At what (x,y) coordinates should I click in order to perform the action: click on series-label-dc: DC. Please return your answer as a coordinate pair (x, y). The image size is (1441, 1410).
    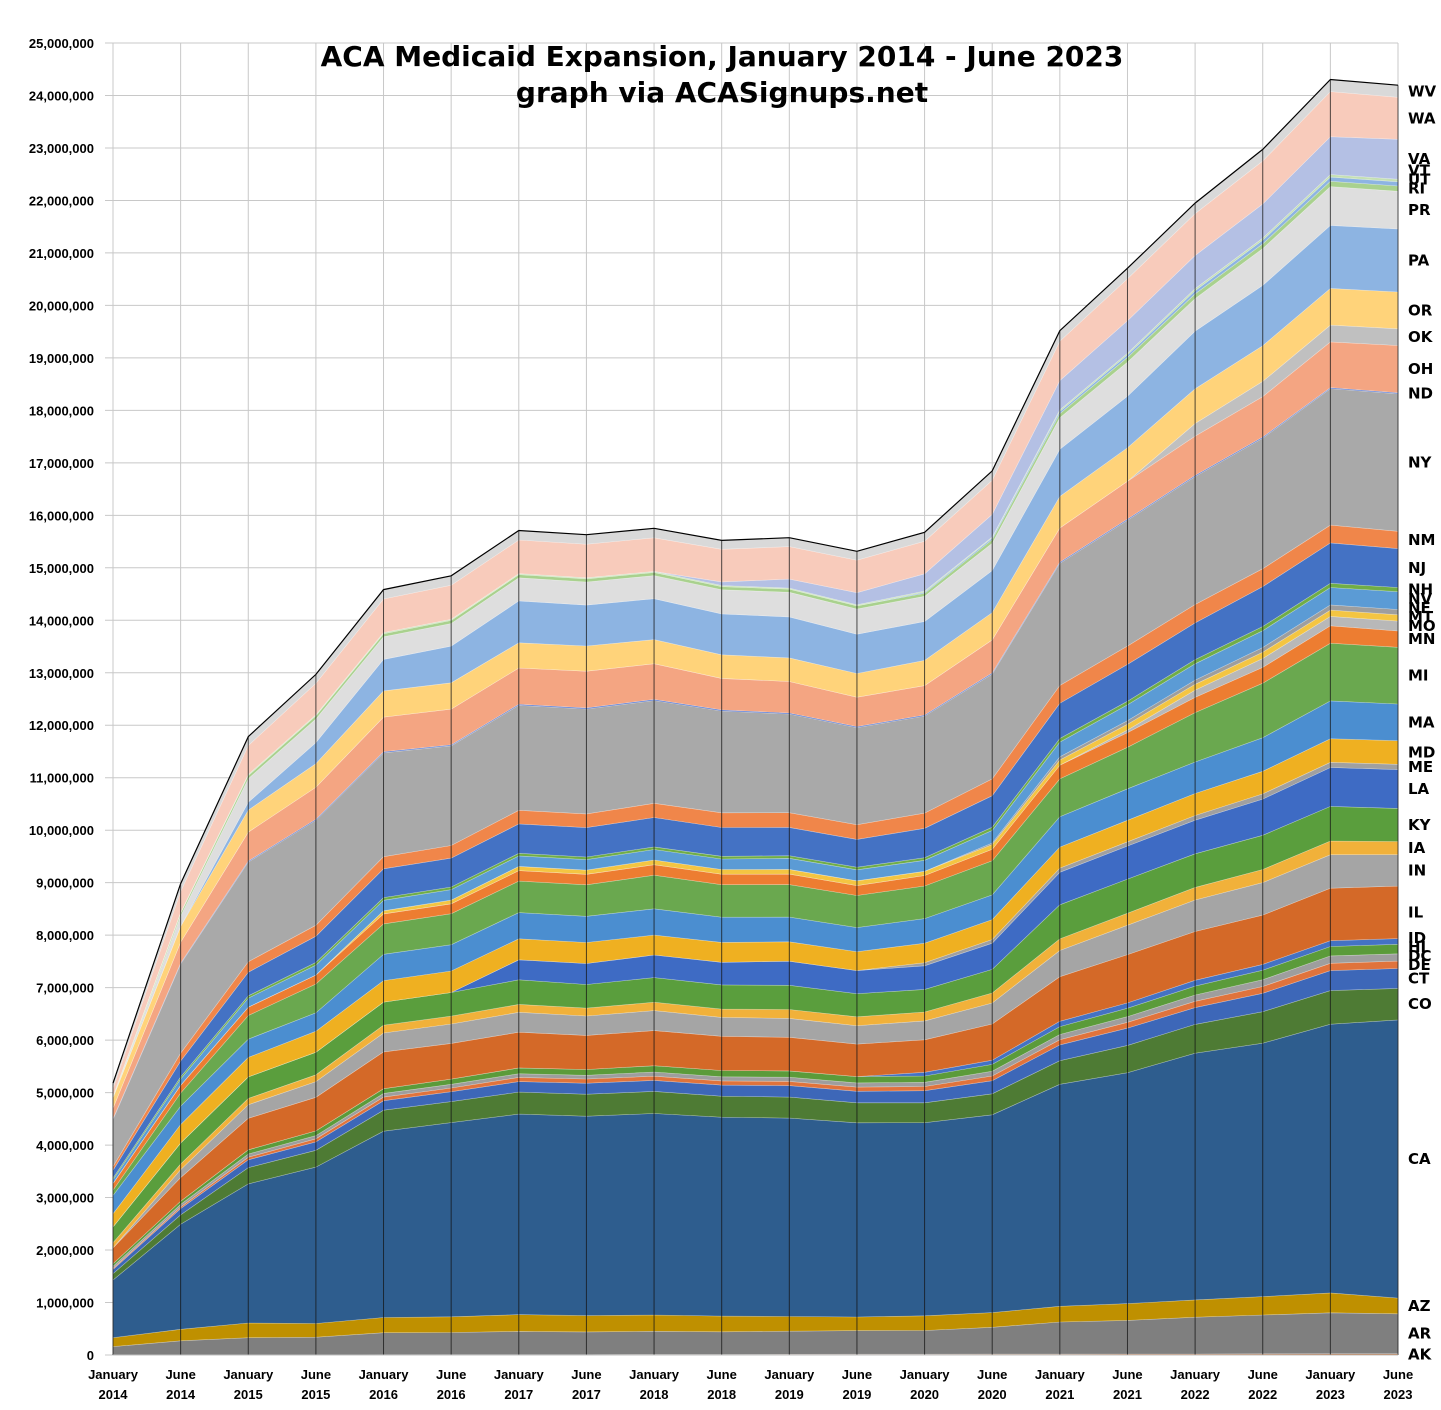
    Looking at the image, I should click on (1419, 956).